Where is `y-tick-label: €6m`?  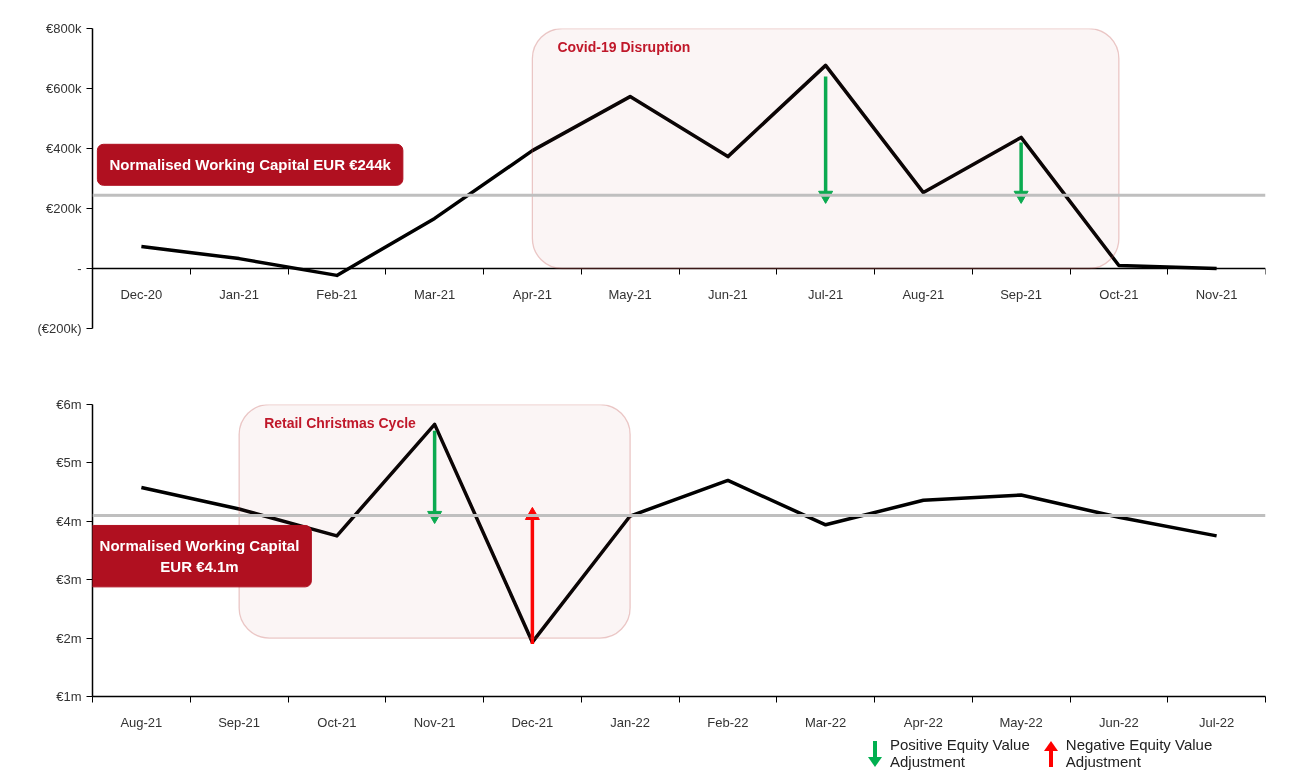 y-tick-label: €6m is located at coordinates (69, 404).